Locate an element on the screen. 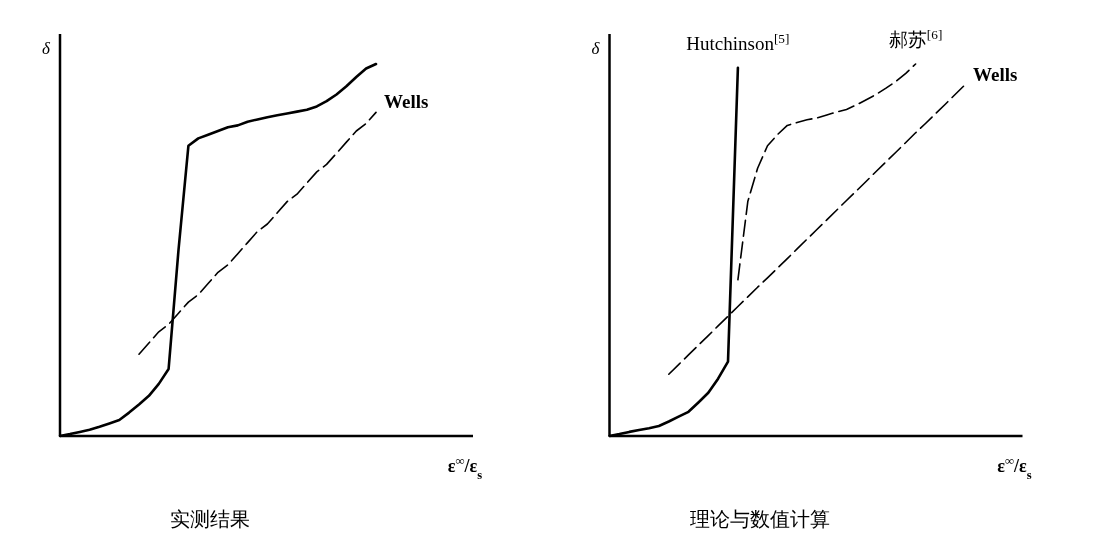  series-label: 郝苏$^{[6]}$ is located at coordinates (915, 38).